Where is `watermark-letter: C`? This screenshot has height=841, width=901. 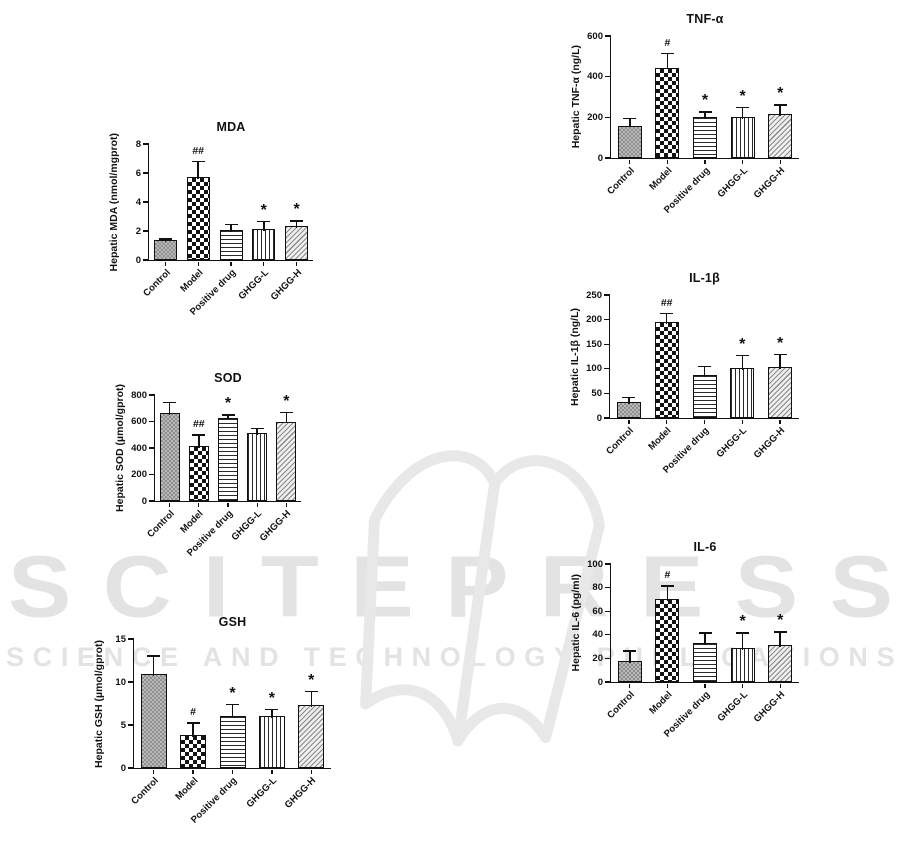
watermark-letter: C is located at coordinates (365, 656).